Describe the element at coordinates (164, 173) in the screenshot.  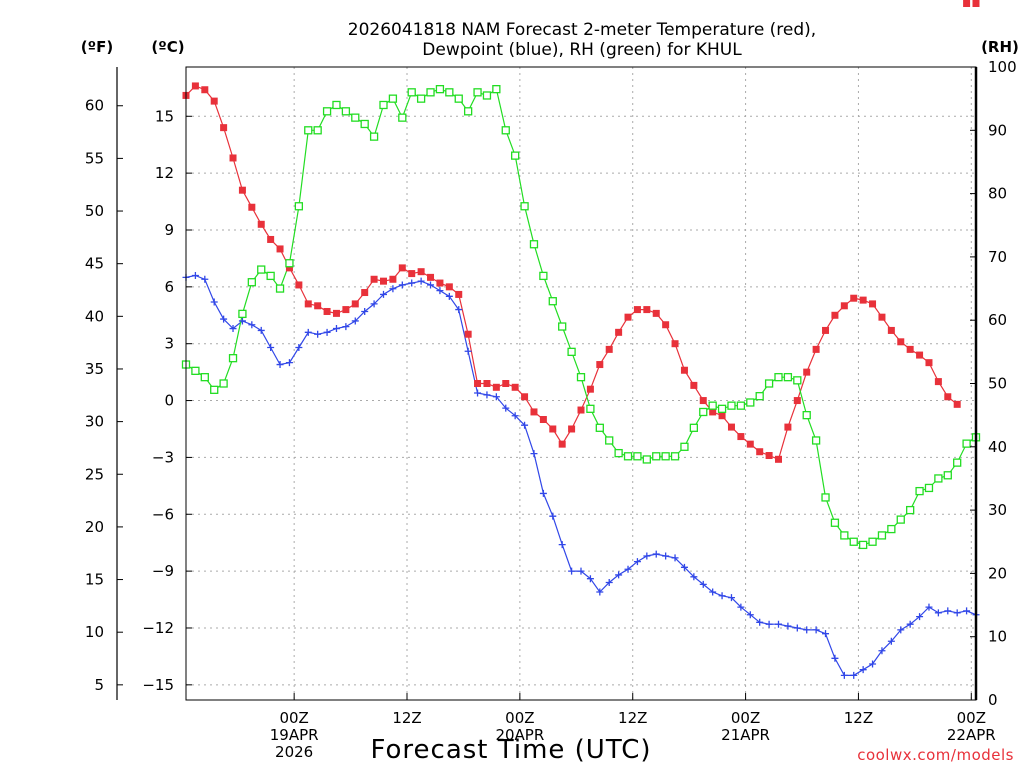
I see `celsius-tick-label: 12` at that location.